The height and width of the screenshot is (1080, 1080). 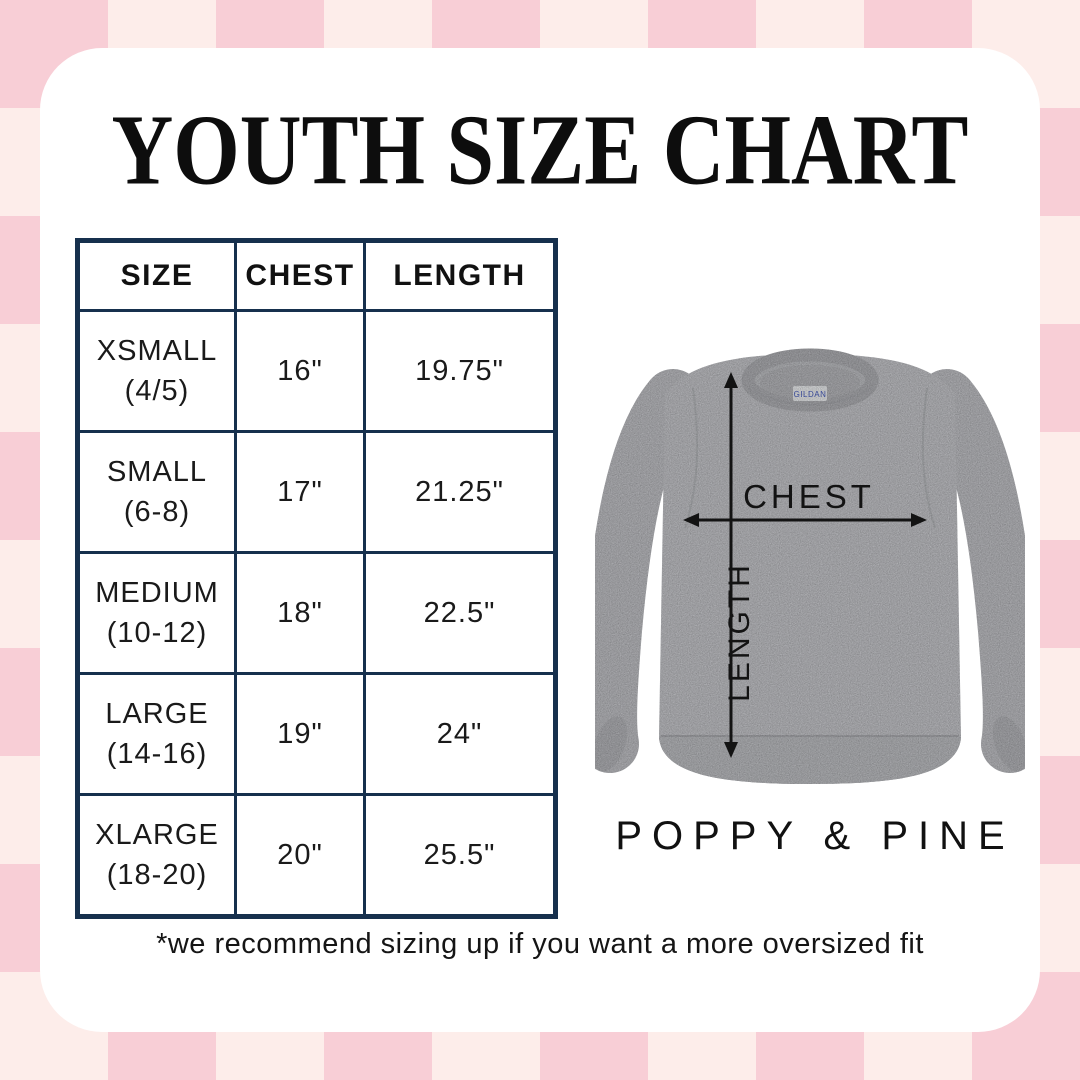 What do you see at coordinates (300, 734) in the screenshot?
I see `chest-cell: 19"` at bounding box center [300, 734].